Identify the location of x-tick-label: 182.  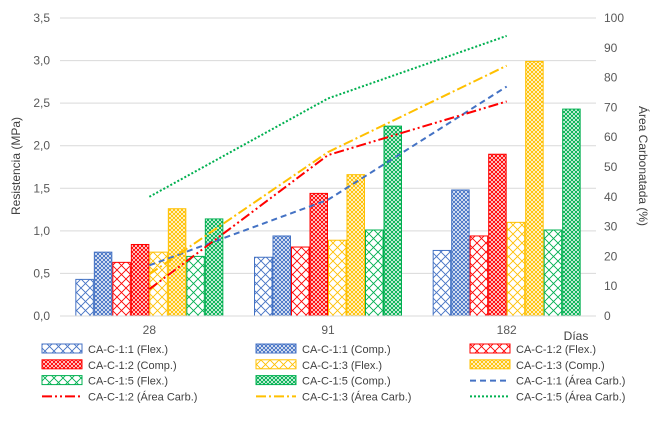
(507, 330).